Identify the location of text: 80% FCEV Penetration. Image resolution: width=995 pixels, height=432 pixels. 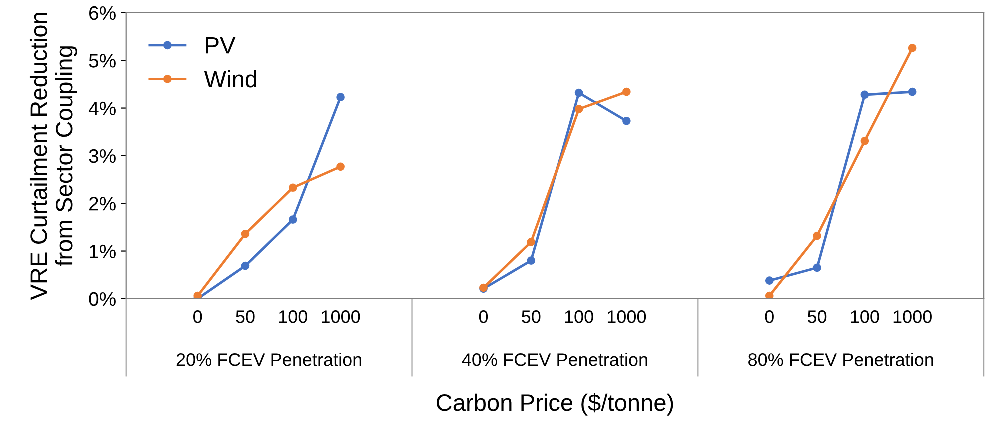
(841, 359).